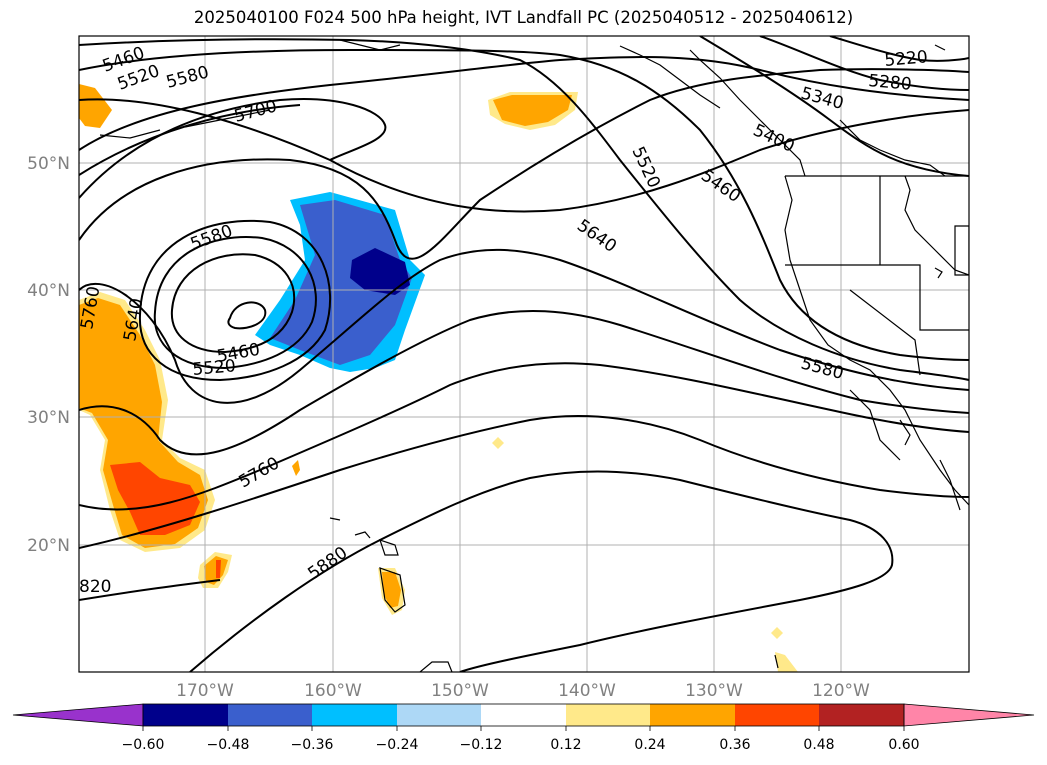 This screenshot has width=1047, height=765. Describe the element at coordinates (649, 745) in the screenshot. I see `colorbar-tick-label: 0.24` at that location.